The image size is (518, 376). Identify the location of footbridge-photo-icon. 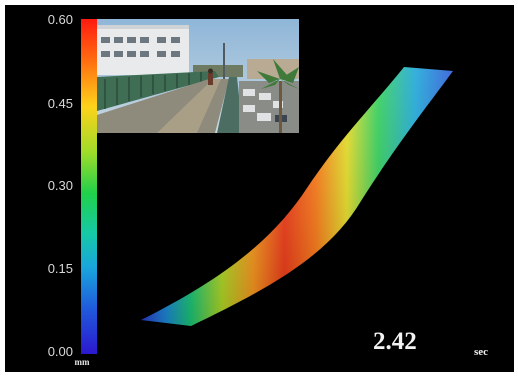
(198, 76).